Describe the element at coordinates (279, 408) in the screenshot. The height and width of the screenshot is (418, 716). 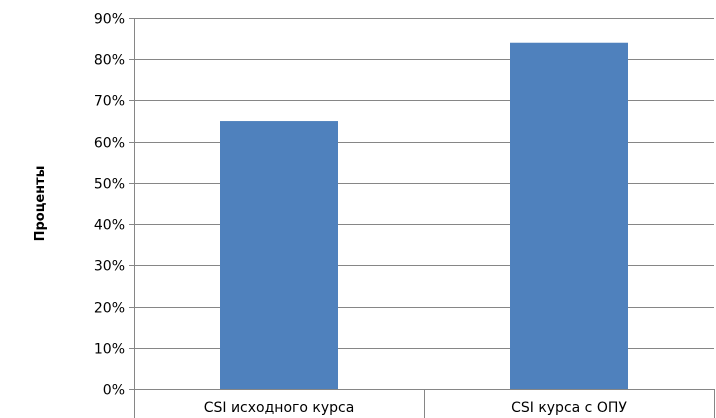
I see `x-tick-label: CSI исходного курса` at that location.